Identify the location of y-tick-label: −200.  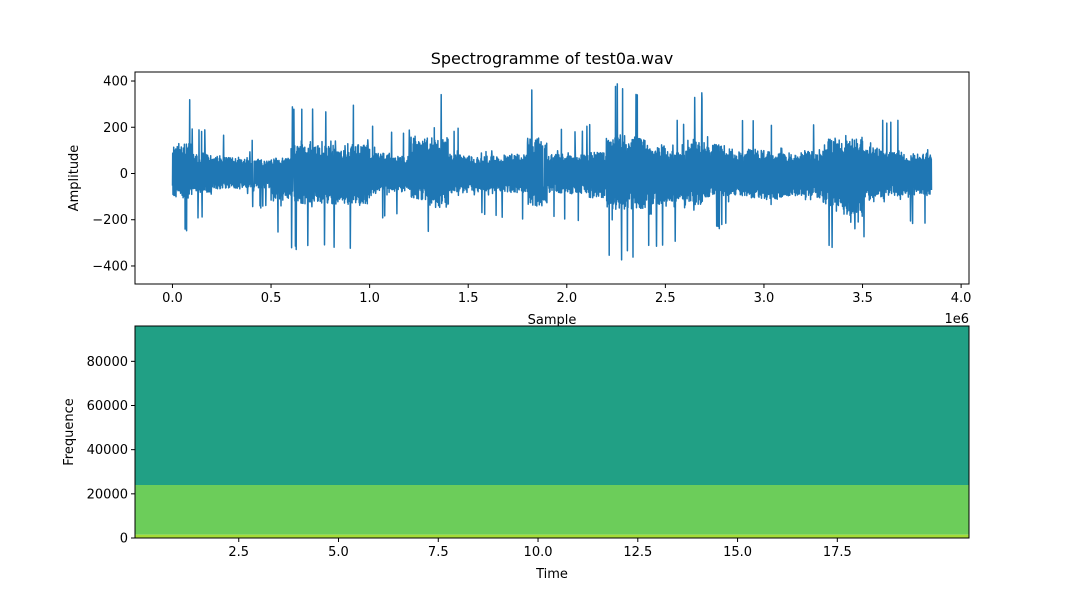
(110, 220).